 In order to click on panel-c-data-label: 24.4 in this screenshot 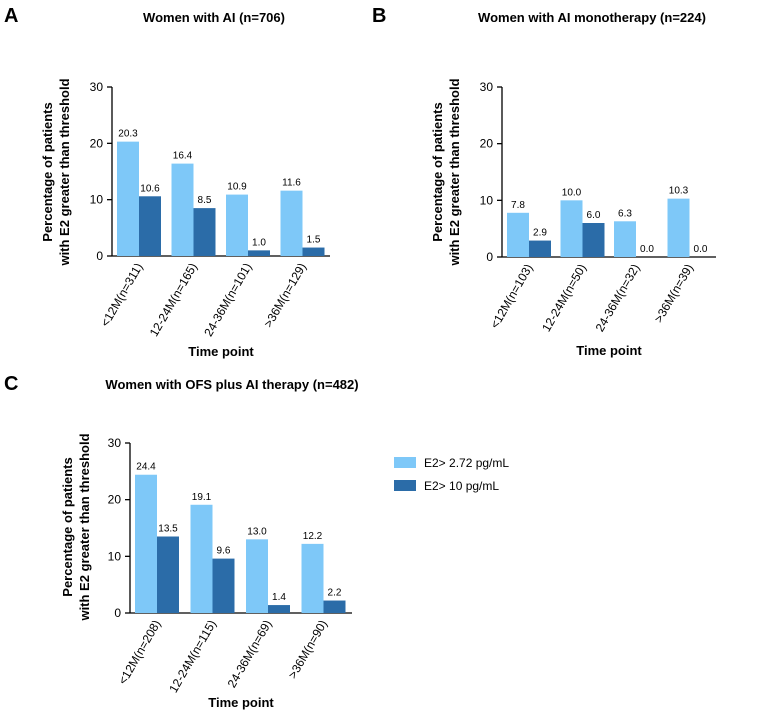, I will do `click(146, 467)`.